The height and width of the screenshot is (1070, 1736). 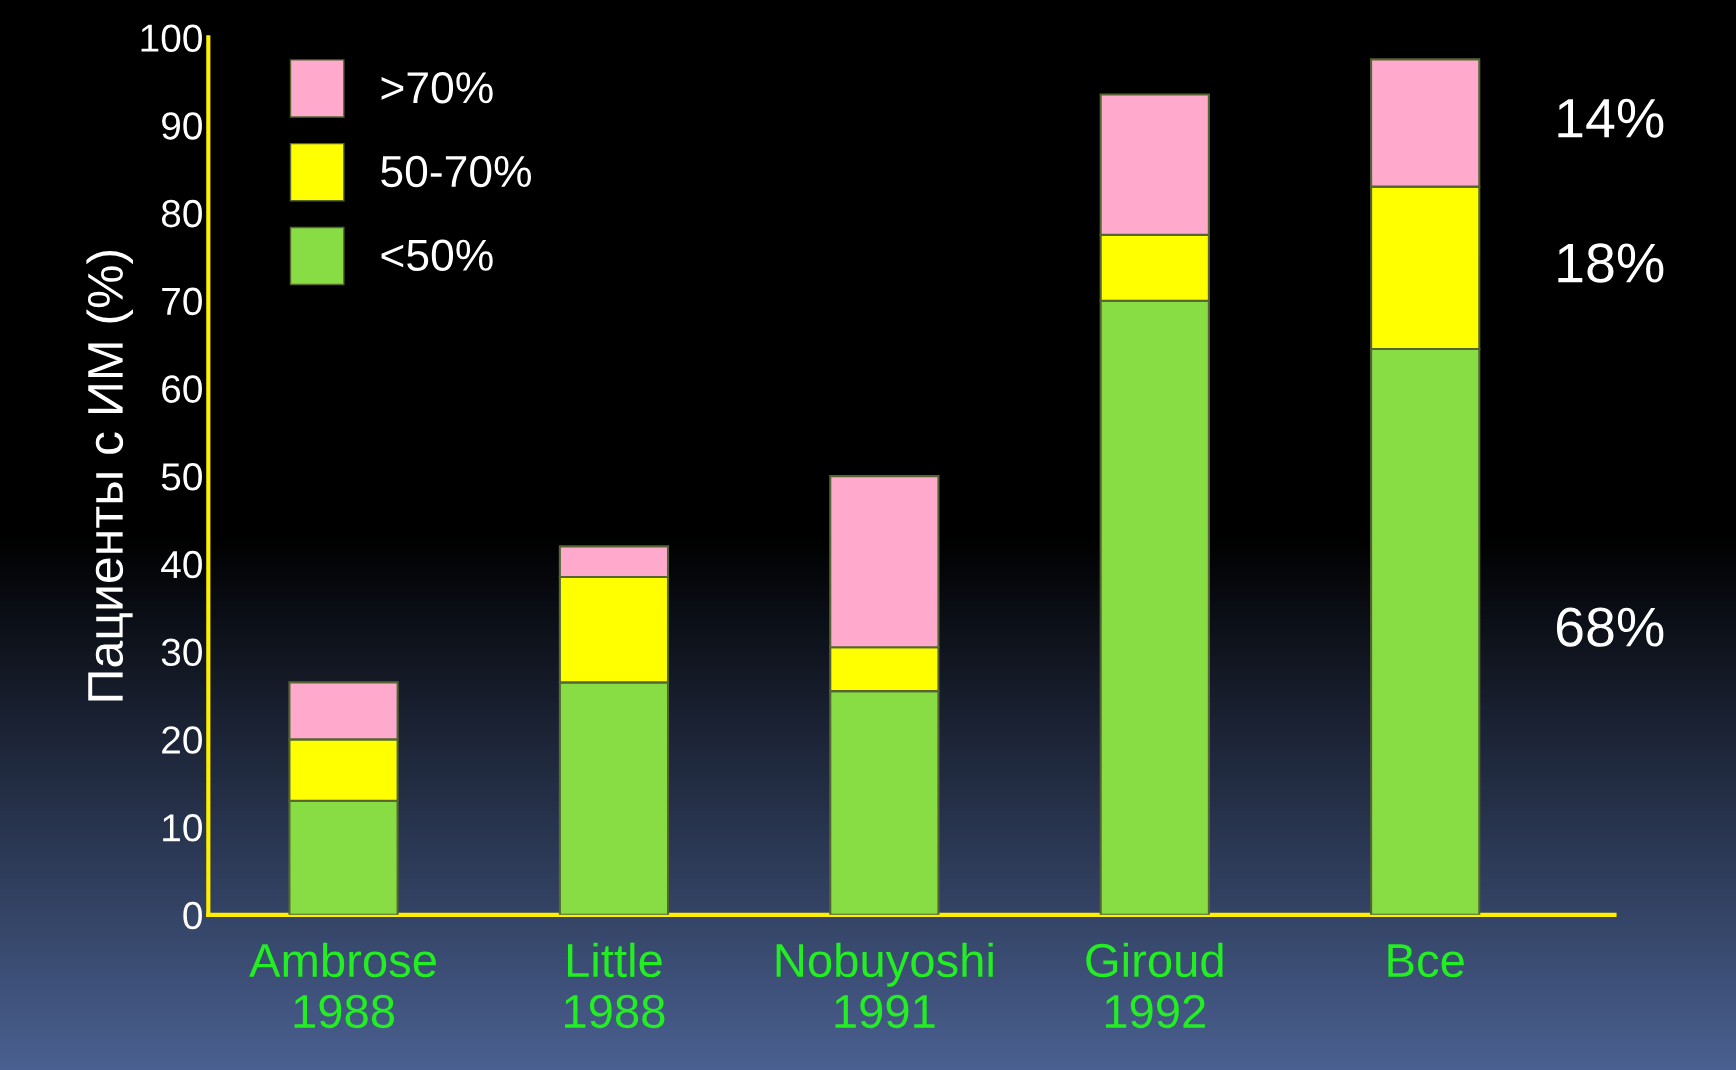 I want to click on y-tick-label: 70, so click(x=182, y=301).